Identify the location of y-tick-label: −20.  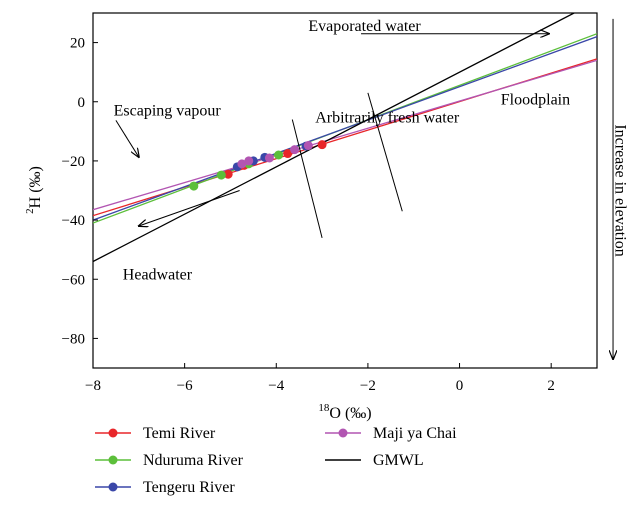
(73, 162).